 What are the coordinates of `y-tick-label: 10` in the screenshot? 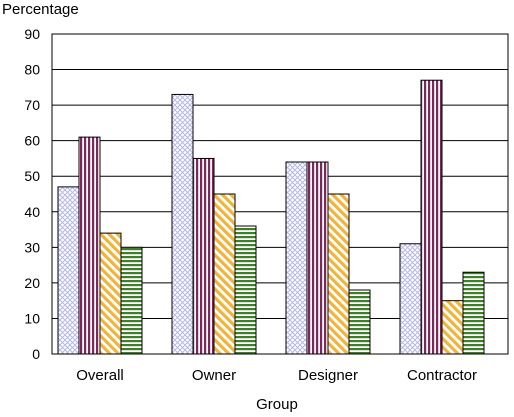 It's located at (32, 318).